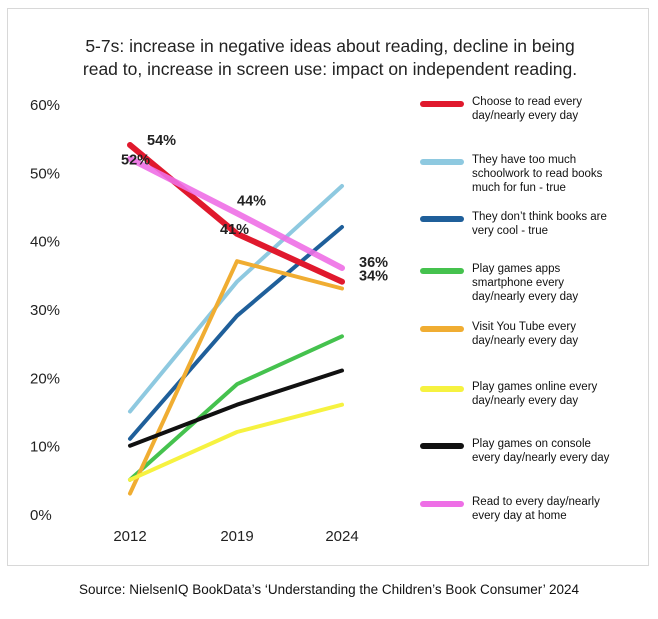  I want to click on data-label-0-2: 34%, so click(373, 277).